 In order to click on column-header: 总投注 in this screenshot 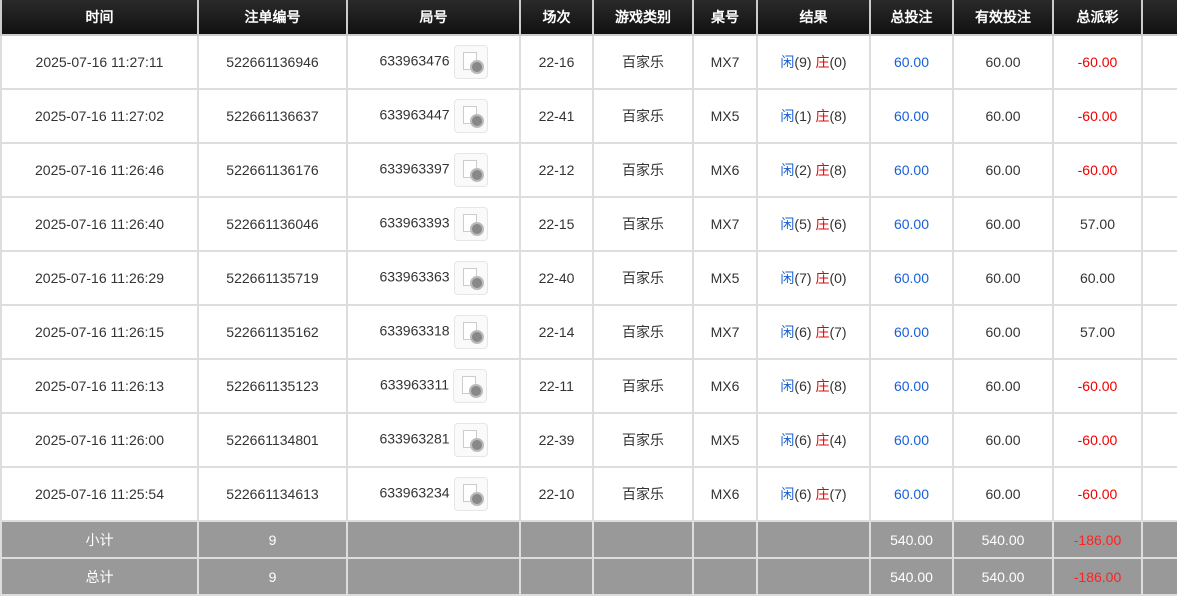, I will do `click(911, 18)`.